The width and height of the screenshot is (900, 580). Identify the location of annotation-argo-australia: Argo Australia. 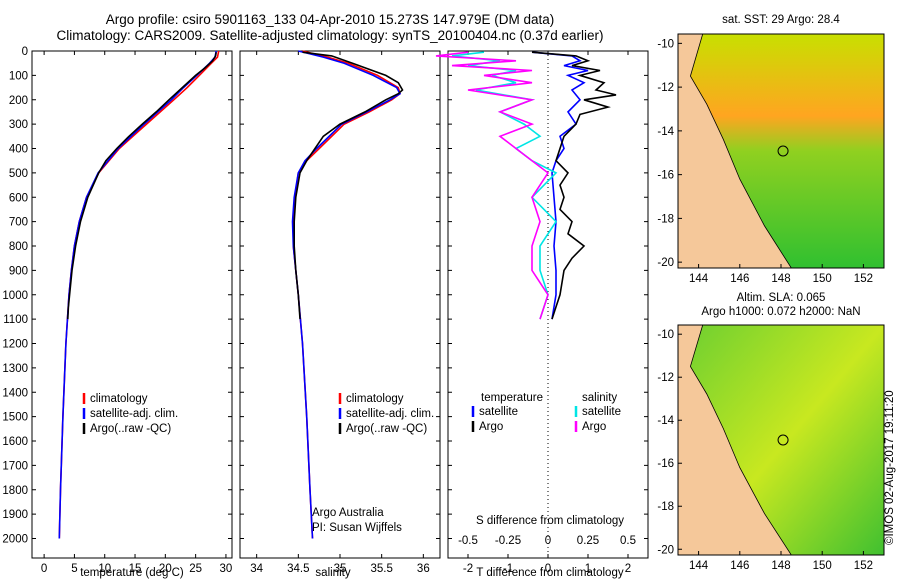
(348, 513).